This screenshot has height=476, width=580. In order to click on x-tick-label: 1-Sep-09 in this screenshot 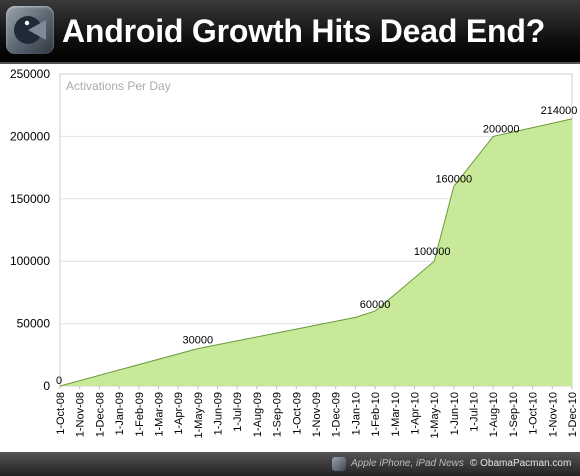, I will do `click(278, 414)`.